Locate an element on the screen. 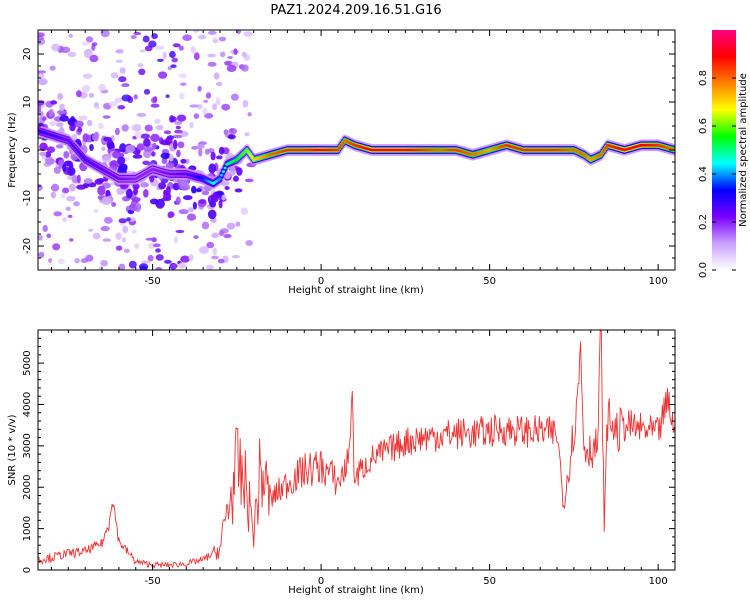 The height and width of the screenshot is (604, 750). x-tick-label: 0 is located at coordinates (321, 581).